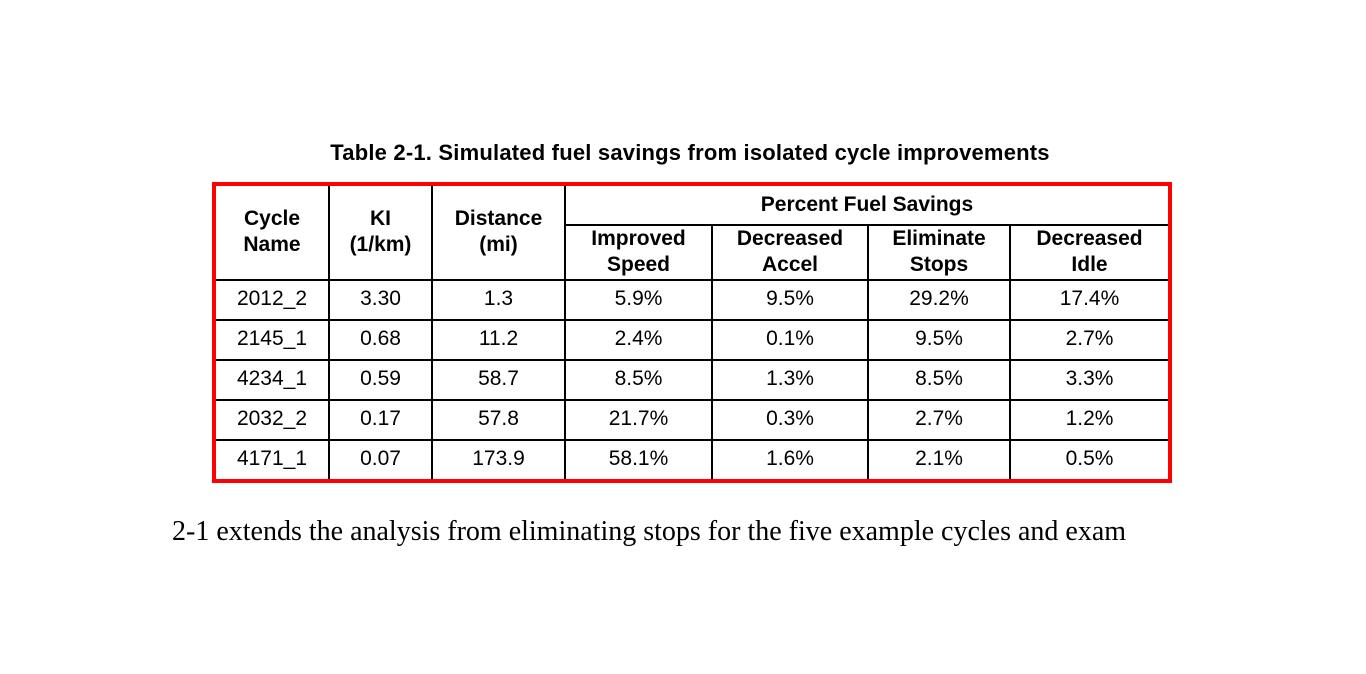 Image resolution: width=1366 pixels, height=674 pixels. What do you see at coordinates (939, 252) in the screenshot?
I see `col-header-eliminate-stops: Eliminate Stops` at bounding box center [939, 252].